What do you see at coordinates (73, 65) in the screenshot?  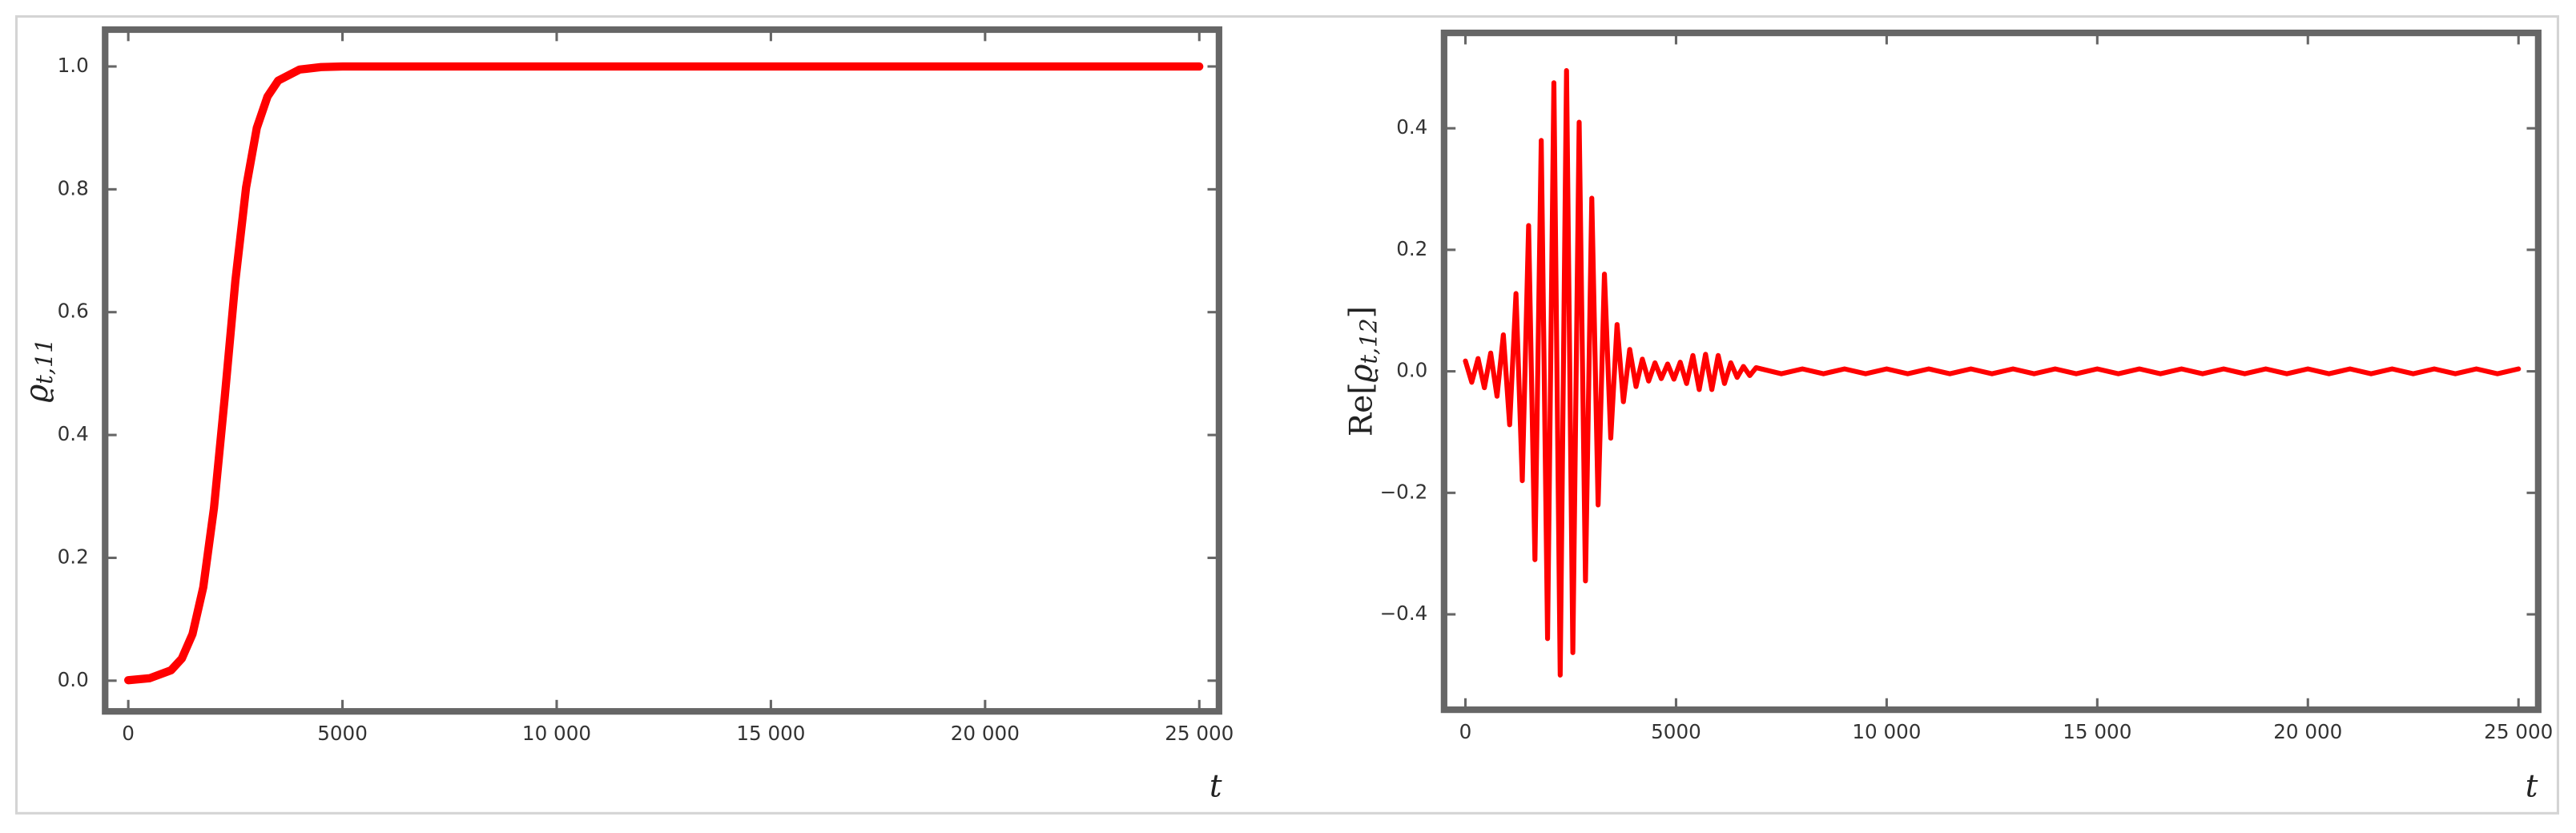 I see `y-tick-label: 1.0` at bounding box center [73, 65].